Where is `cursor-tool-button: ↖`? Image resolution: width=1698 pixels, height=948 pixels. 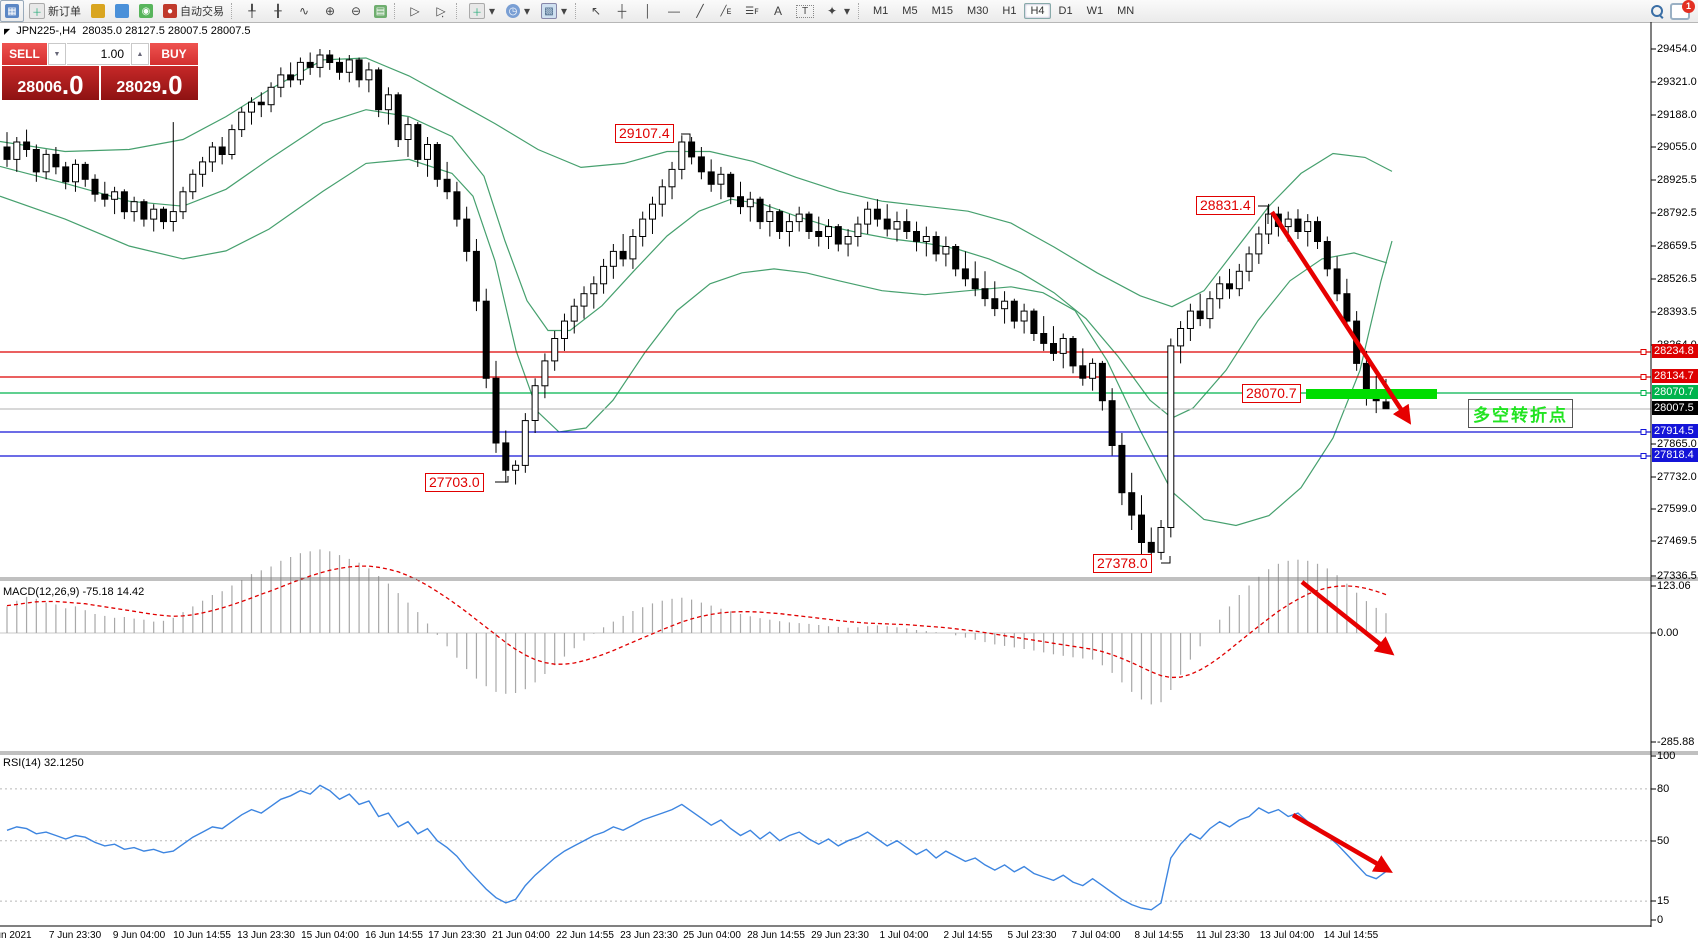 cursor-tool-button: ↖ is located at coordinates (596, 11).